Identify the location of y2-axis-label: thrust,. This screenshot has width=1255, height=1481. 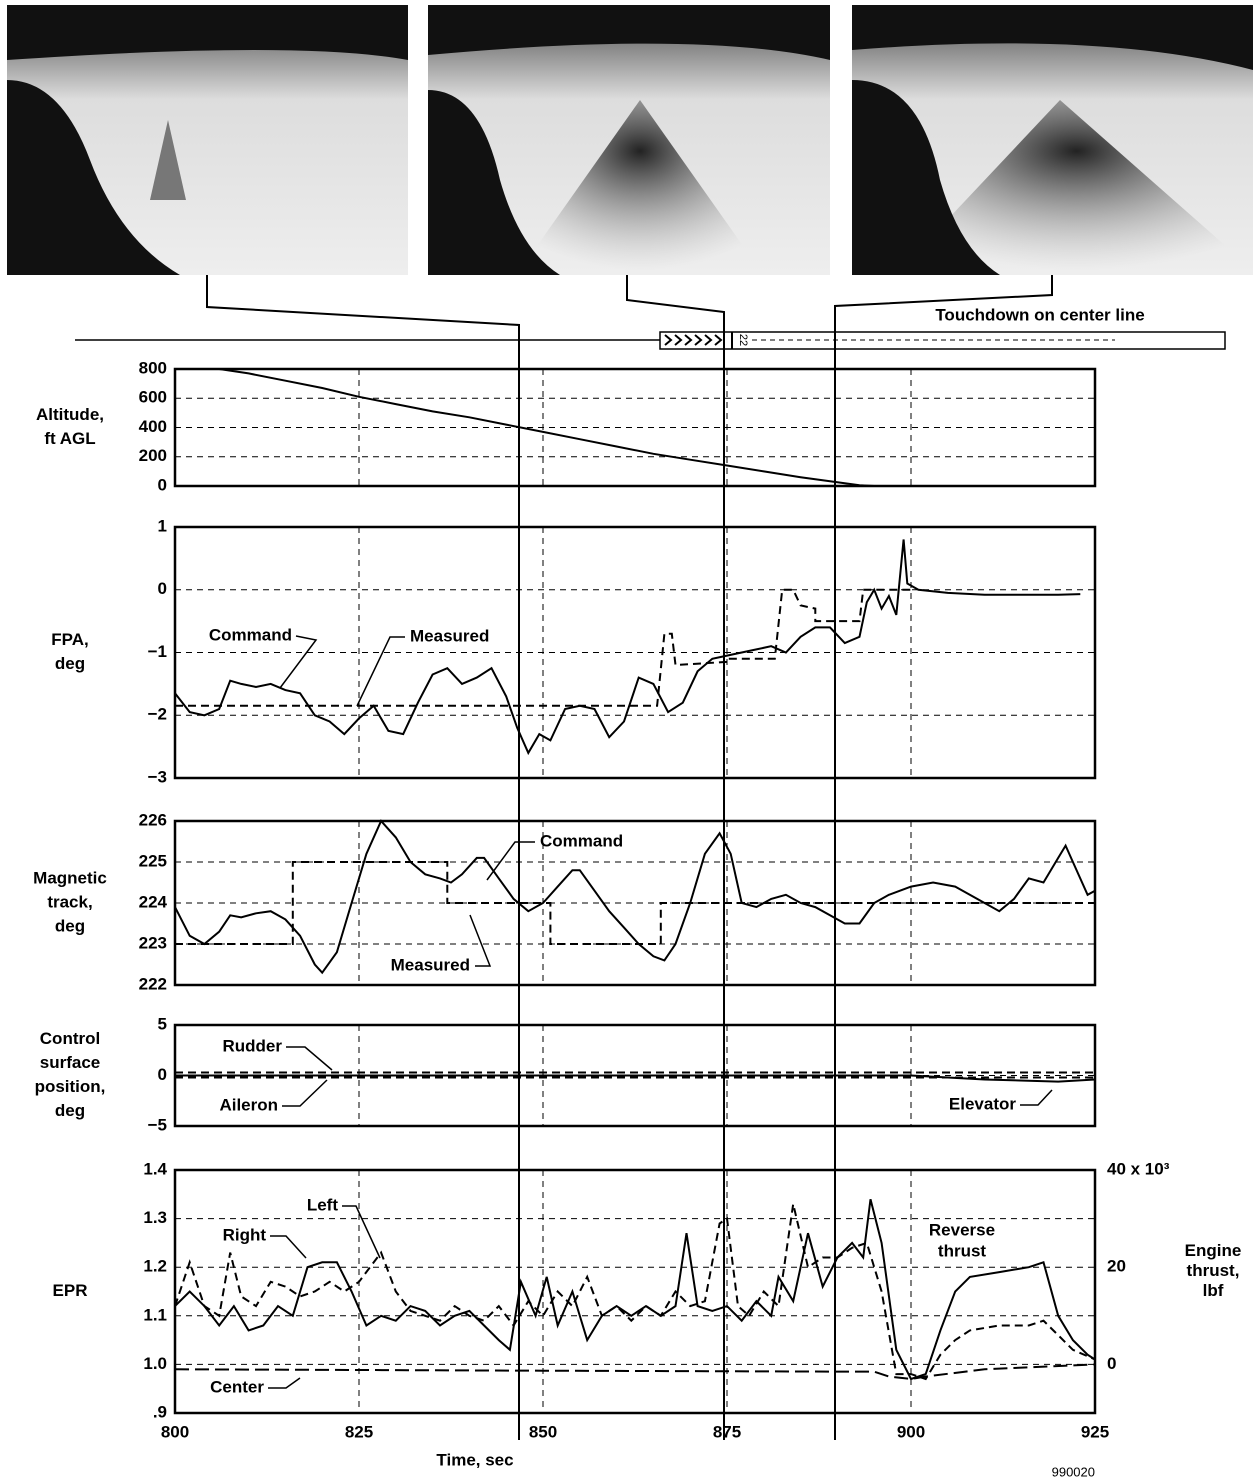
(1213, 1270).